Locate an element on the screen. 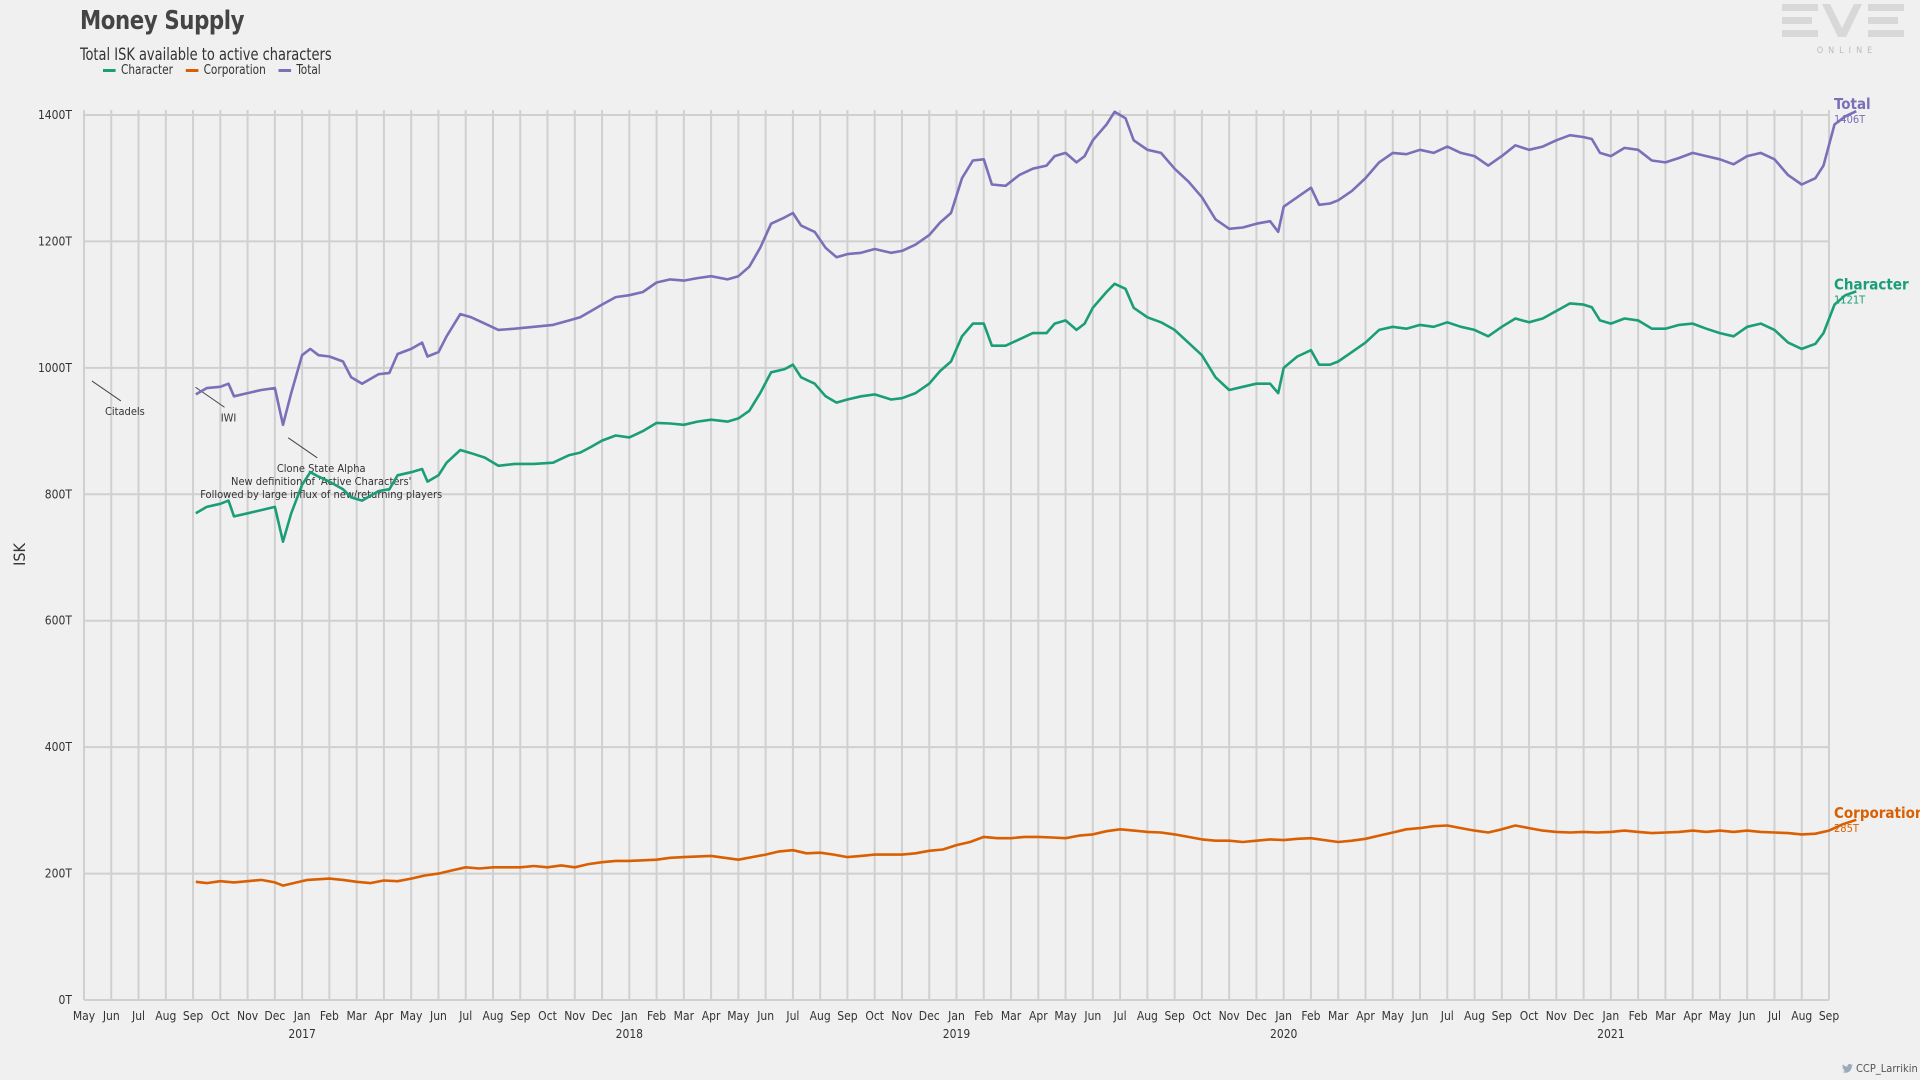 Image resolution: width=1920 pixels, height=1080 pixels. legend-swatch-total is located at coordinates (284, 70).